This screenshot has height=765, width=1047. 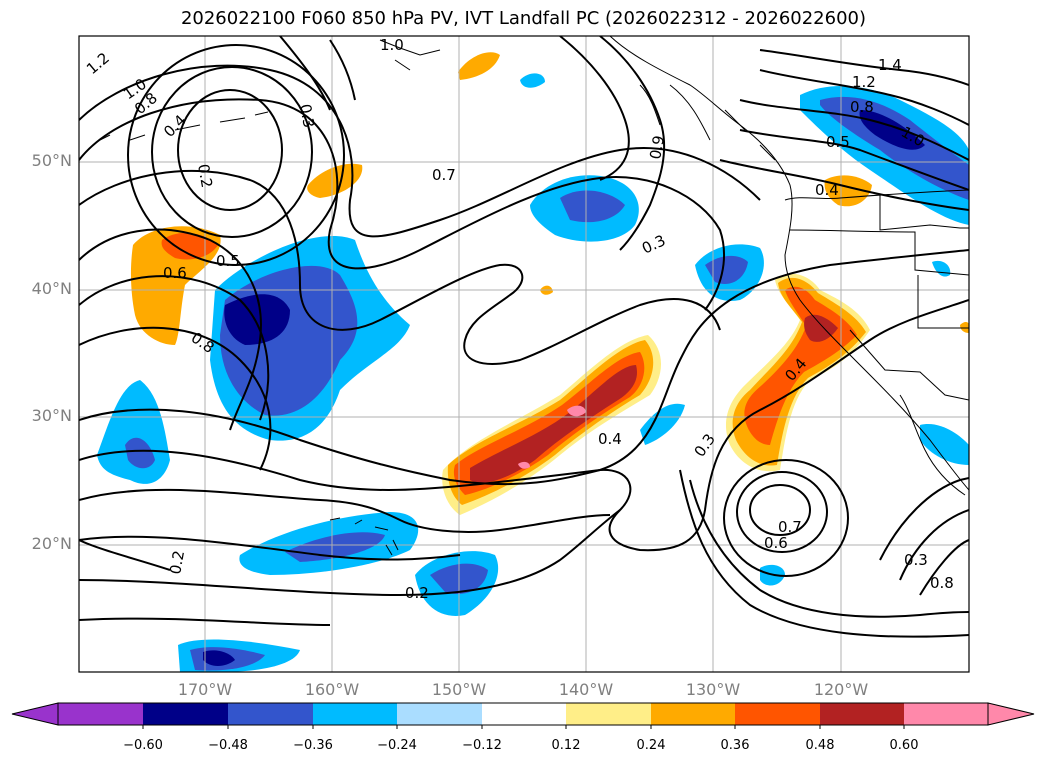 I want to click on lon-label-150w: 150°W, so click(x=459, y=689).